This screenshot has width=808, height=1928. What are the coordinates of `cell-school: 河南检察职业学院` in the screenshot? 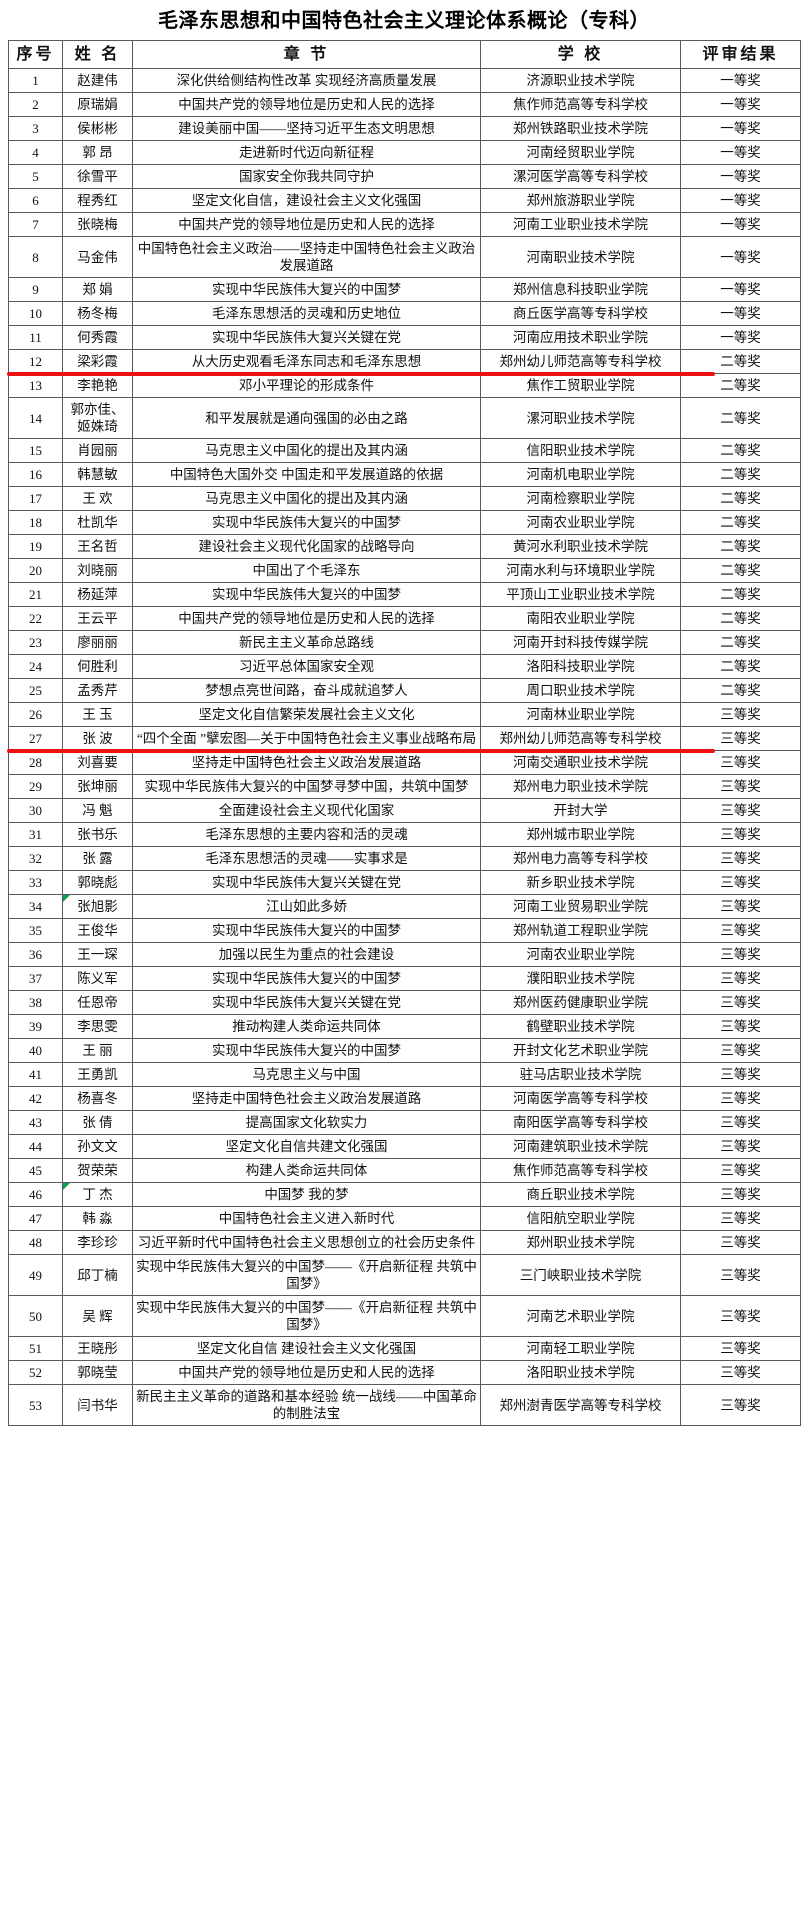 It's located at (580, 498).